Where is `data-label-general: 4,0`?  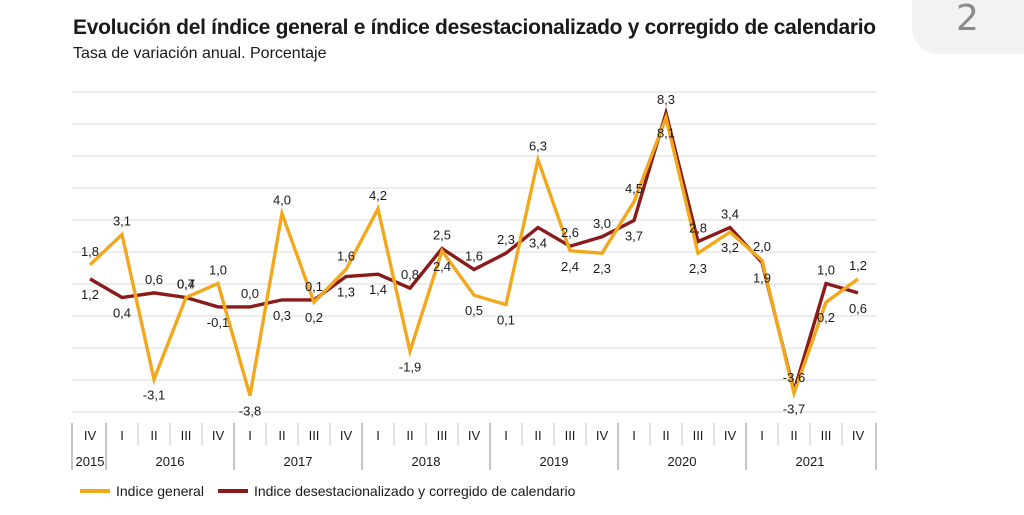 data-label-general: 4,0 is located at coordinates (282, 199).